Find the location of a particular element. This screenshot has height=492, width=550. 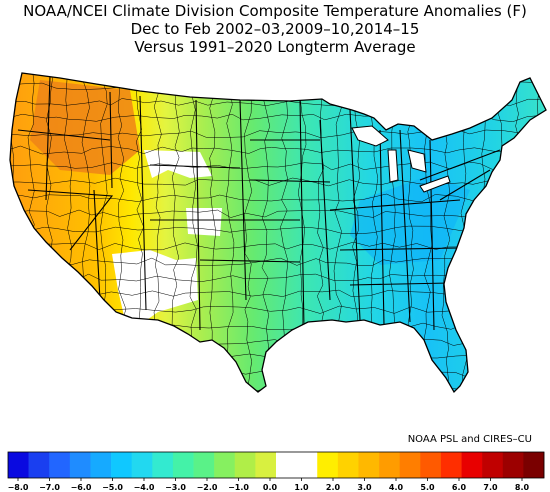

colorbar-swatches is located at coordinates (276, 465).